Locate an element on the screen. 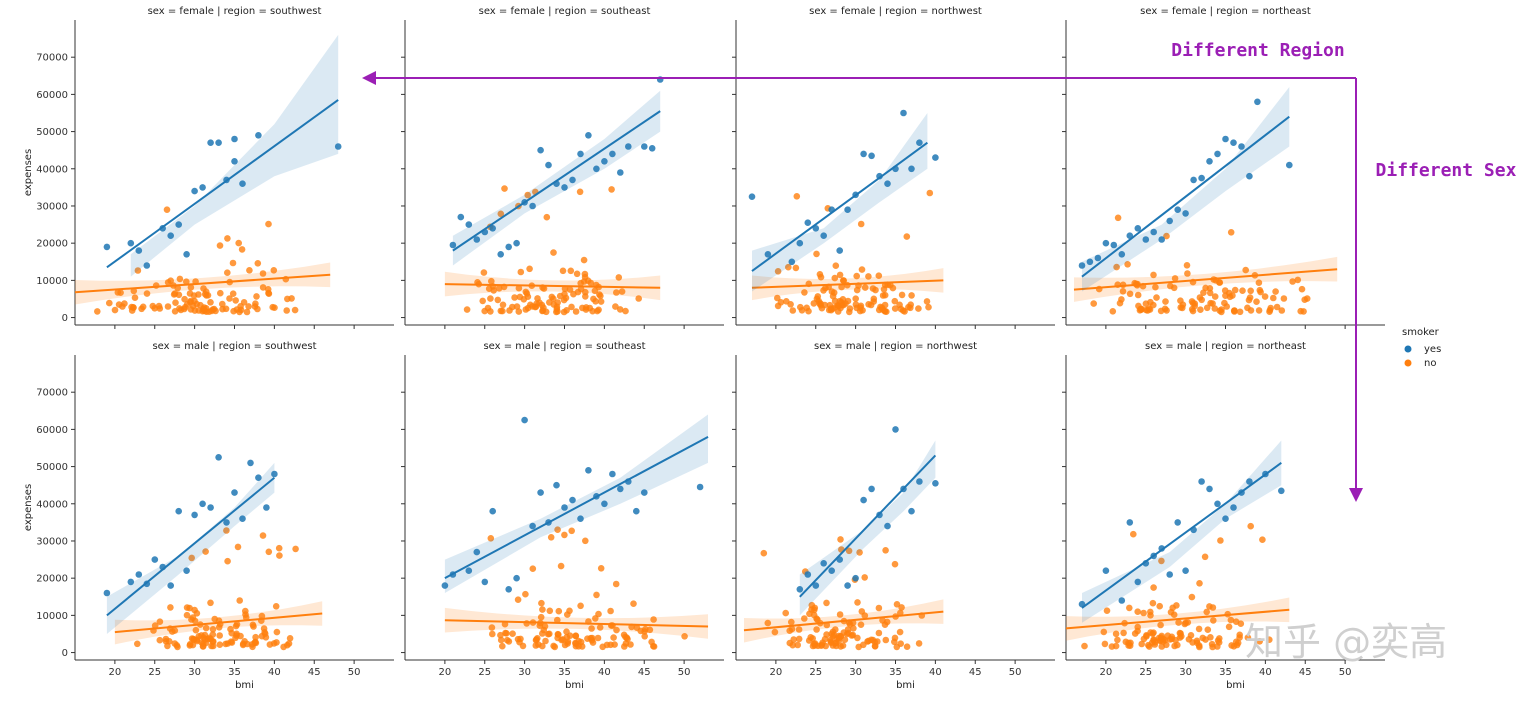  y-tick-label: 60000 is located at coordinates (52, 95).